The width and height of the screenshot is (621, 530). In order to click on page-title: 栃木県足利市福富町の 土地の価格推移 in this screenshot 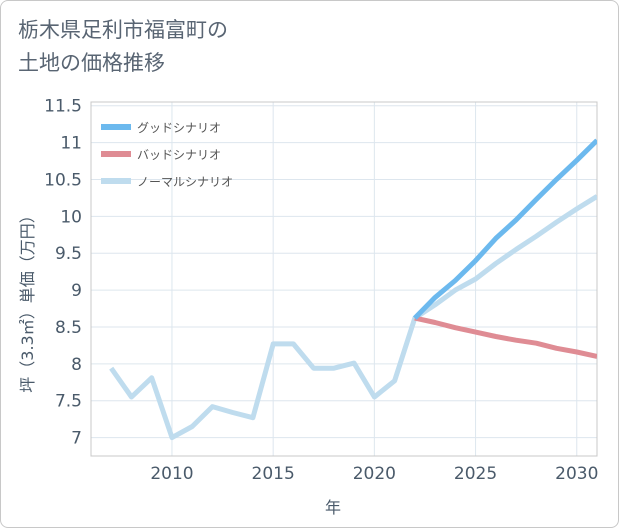, I will do `click(123, 47)`.